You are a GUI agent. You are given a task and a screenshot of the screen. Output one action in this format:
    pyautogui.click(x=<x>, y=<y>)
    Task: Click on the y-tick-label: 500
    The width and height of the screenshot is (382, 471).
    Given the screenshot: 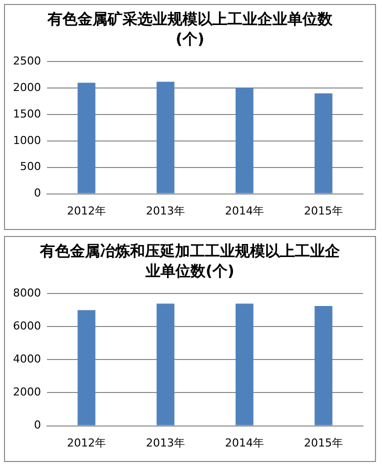 What is the action you would take?
    pyautogui.click(x=30, y=167)
    